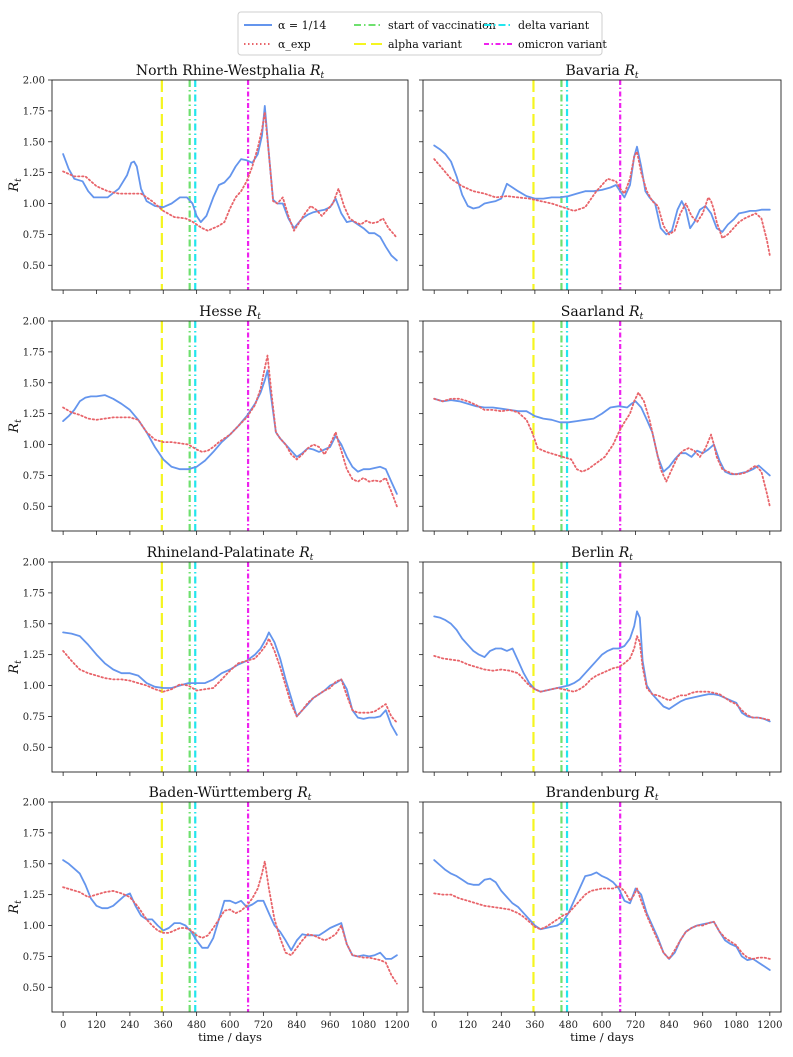 The height and width of the screenshot is (1057, 793). What do you see at coordinates (294, 44) in the screenshot?
I see `legend-label: α_exp` at bounding box center [294, 44].